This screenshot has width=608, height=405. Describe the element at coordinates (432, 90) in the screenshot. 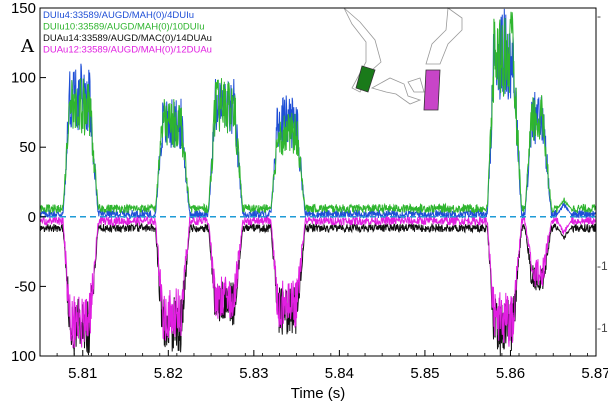

I see `inset-coil-right` at that location.